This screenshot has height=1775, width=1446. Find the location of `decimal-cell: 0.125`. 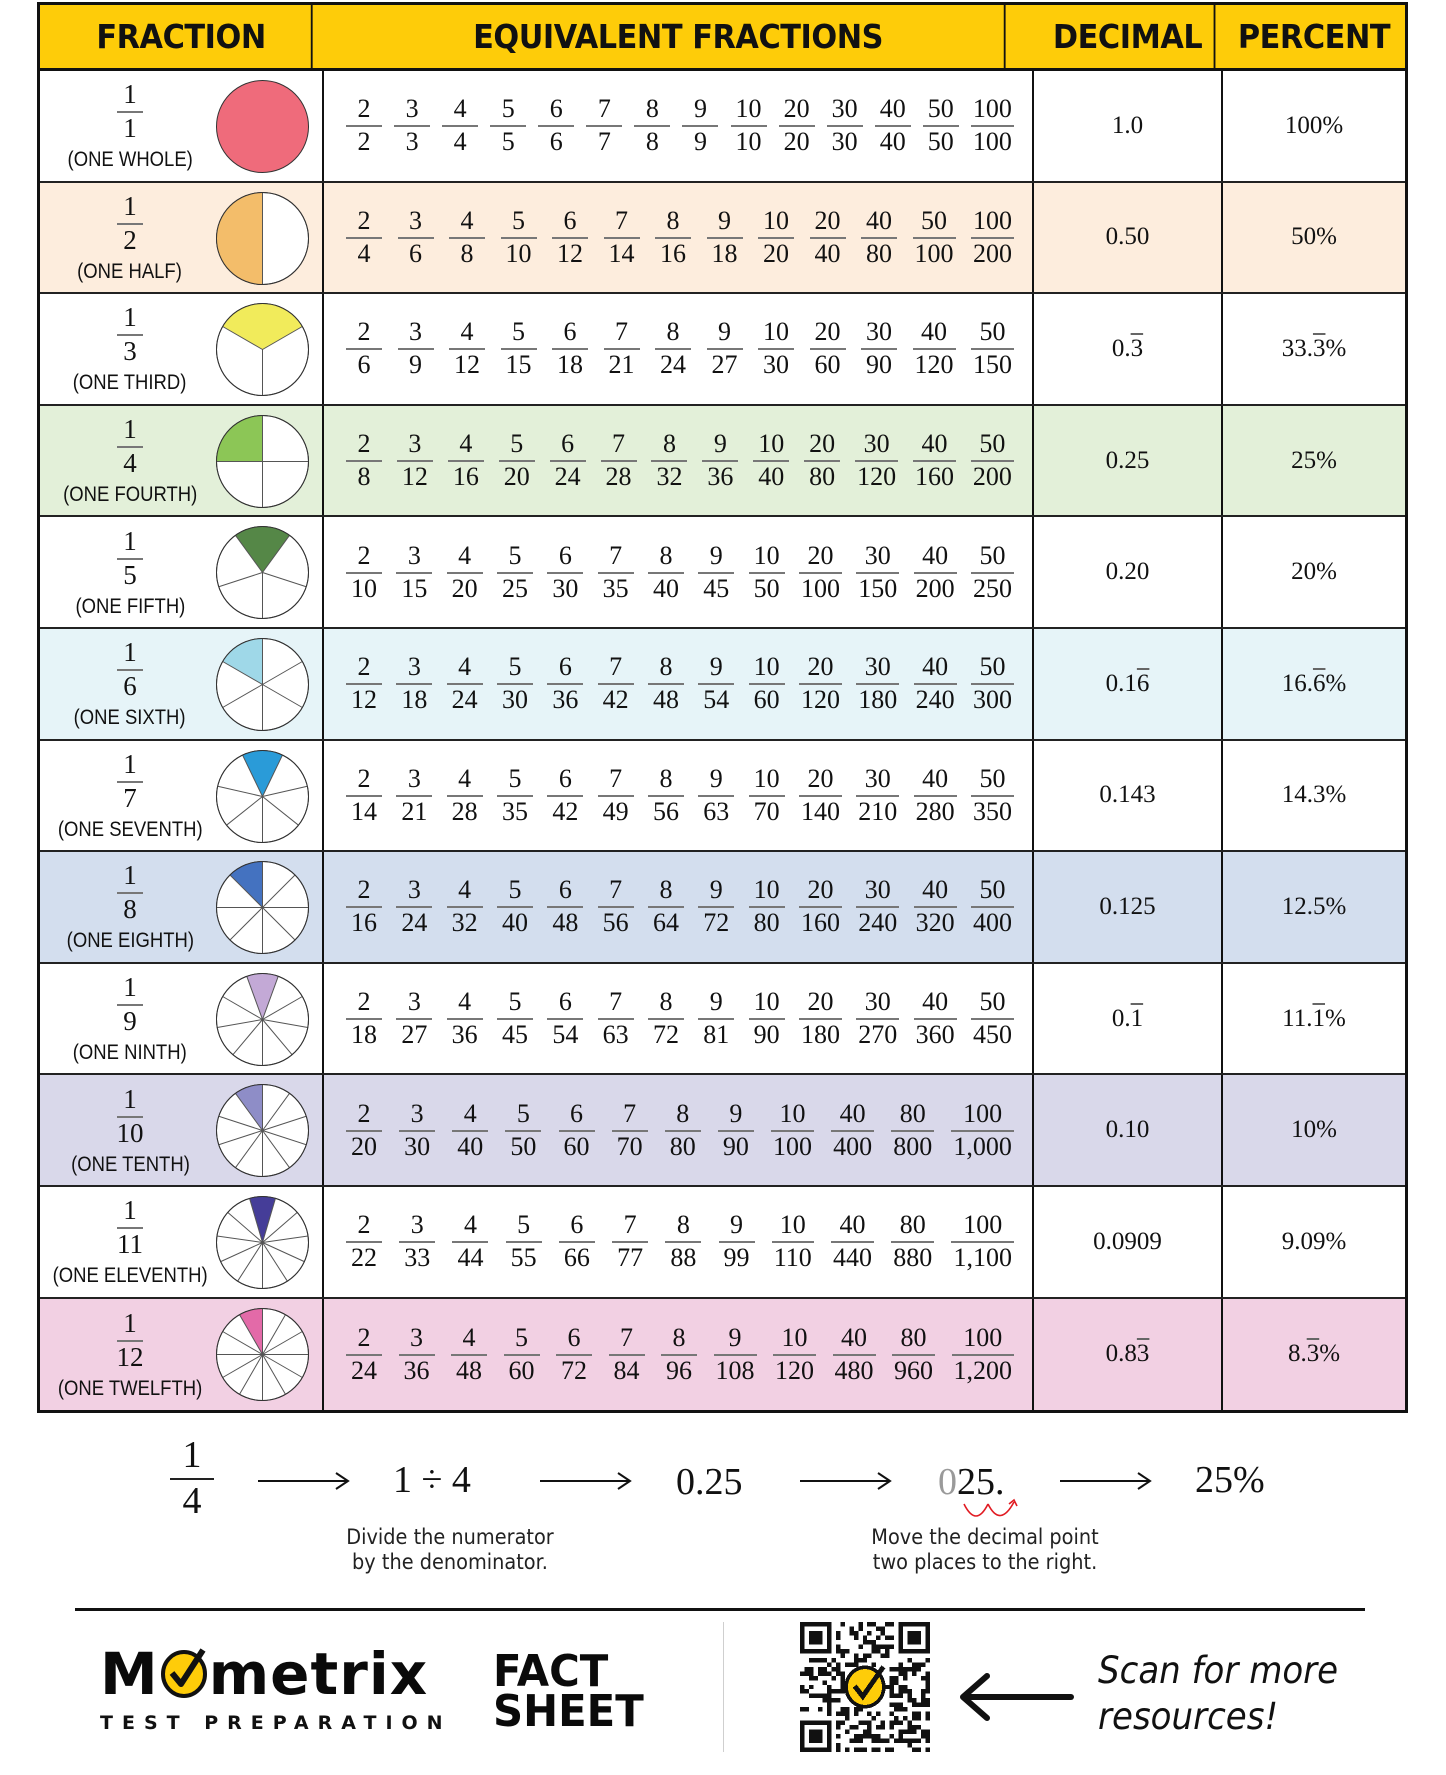

decimal-cell: 0.125 is located at coordinates (1128, 907).